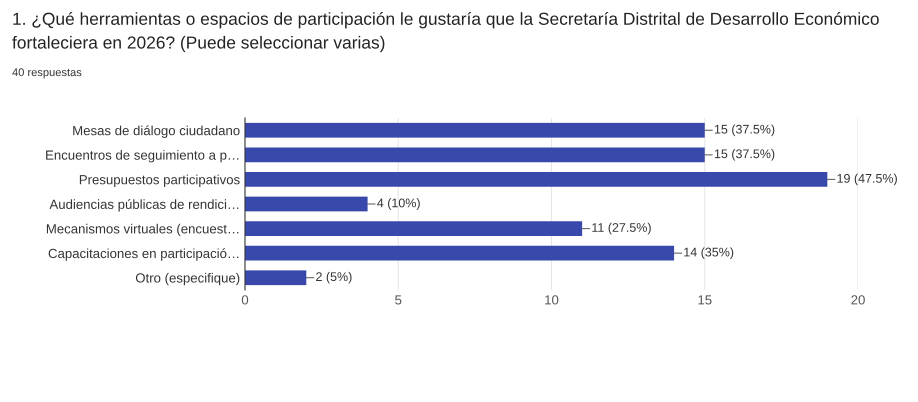 Image resolution: width=918 pixels, height=402 pixels. Describe the element at coordinates (47, 73) in the screenshot. I see `text: 40 respuestas` at that location.